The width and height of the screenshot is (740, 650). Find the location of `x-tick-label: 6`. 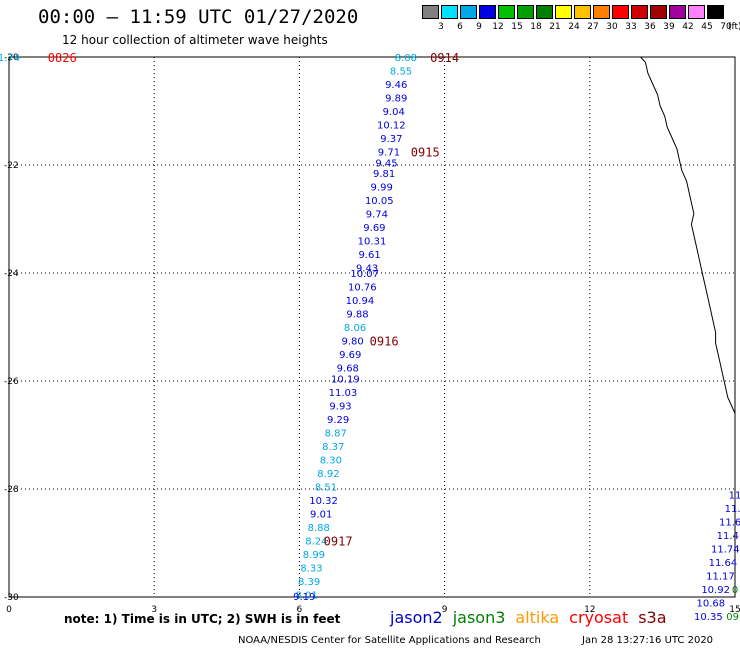

x-tick-label: 6 is located at coordinates (300, 610).